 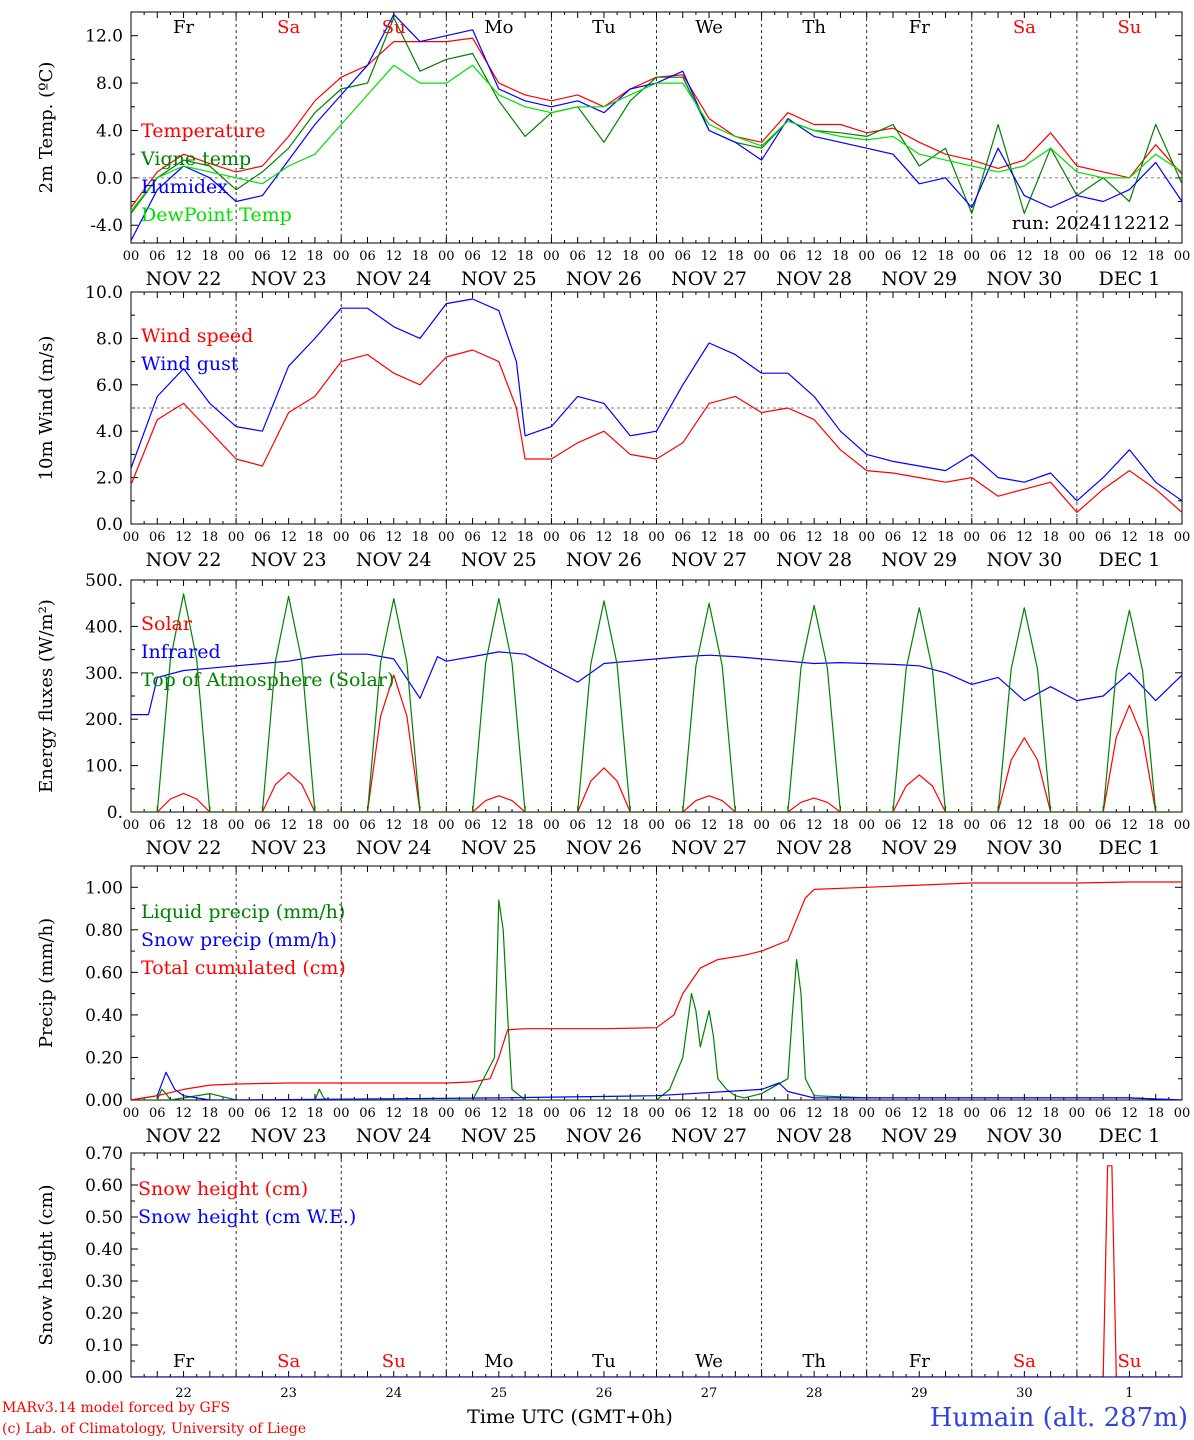 I want to click on credit-line-1: MARv3.14 model forced by GFS, so click(x=116, y=1408).